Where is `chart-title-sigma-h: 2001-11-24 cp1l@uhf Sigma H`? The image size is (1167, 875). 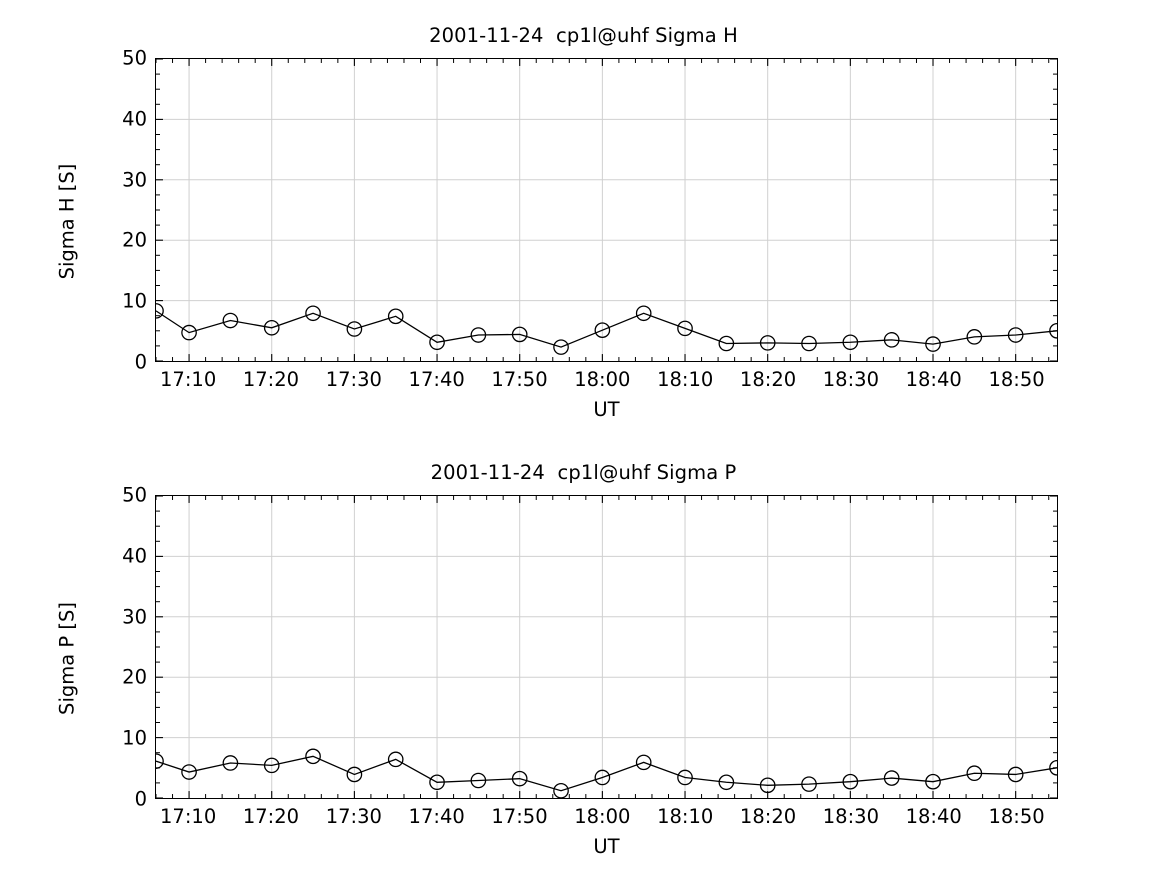
chart-title-sigma-h: 2001-11-24 cp1l@uhf Sigma H is located at coordinates (583, 35).